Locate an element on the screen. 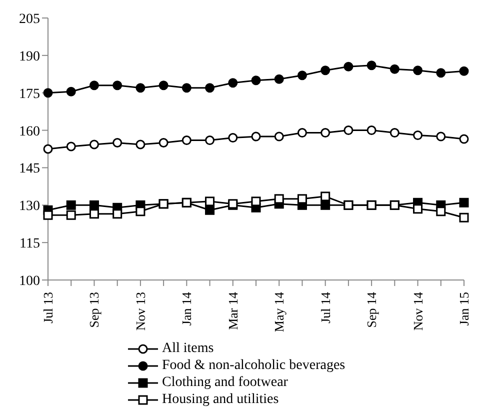 The width and height of the screenshot is (482, 416). y-tick-label: 175 is located at coordinates (29, 94).